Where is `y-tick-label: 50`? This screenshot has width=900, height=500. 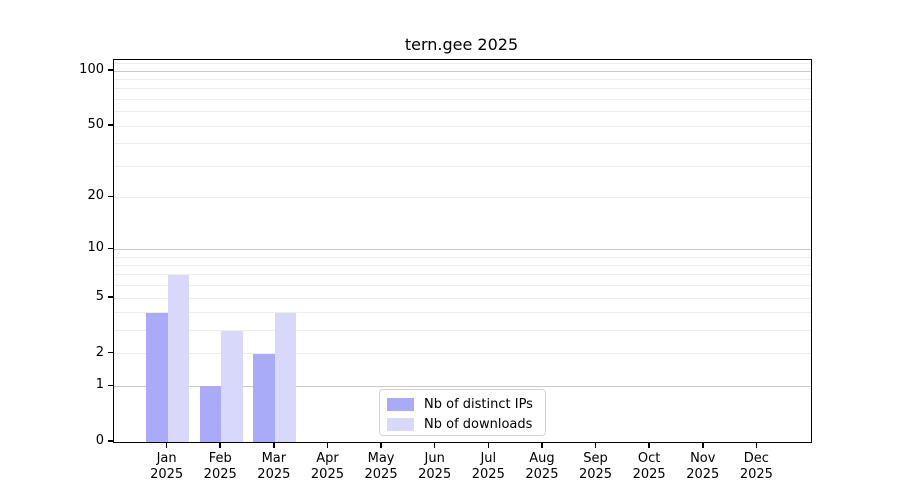 y-tick-label: 50 is located at coordinates (95, 125).